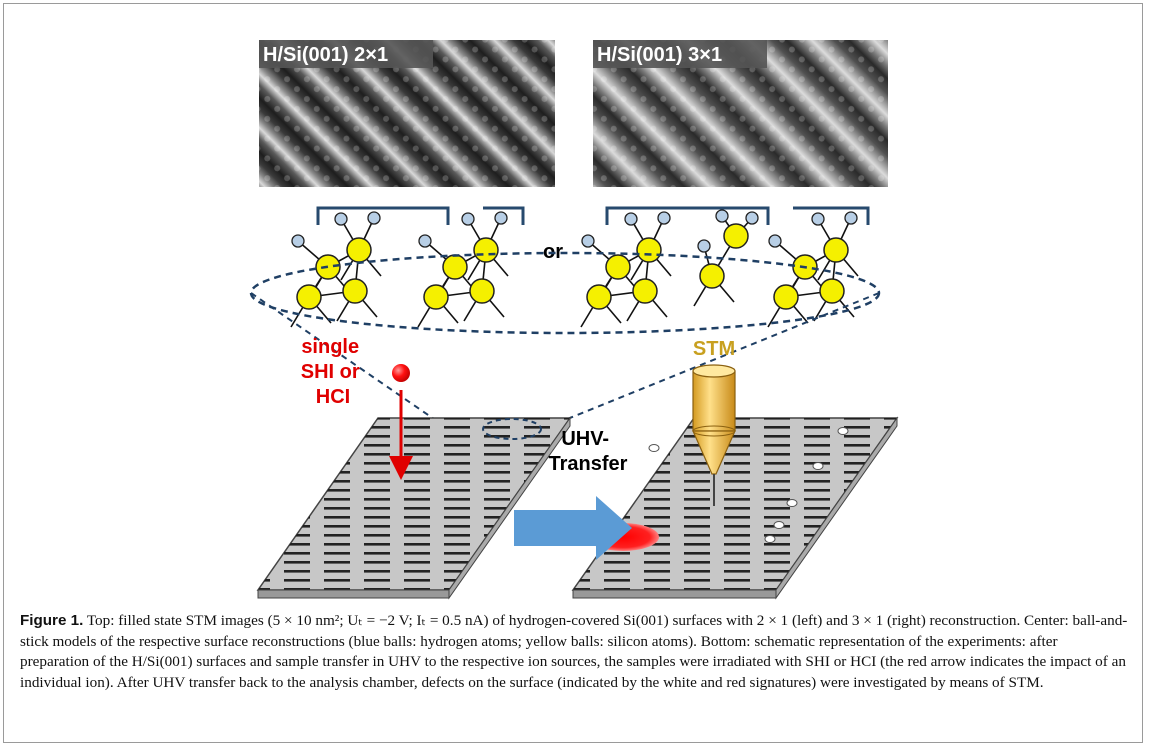 Image resolution: width=1151 pixels, height=751 pixels. I want to click on white-defects, so click(748, 485).